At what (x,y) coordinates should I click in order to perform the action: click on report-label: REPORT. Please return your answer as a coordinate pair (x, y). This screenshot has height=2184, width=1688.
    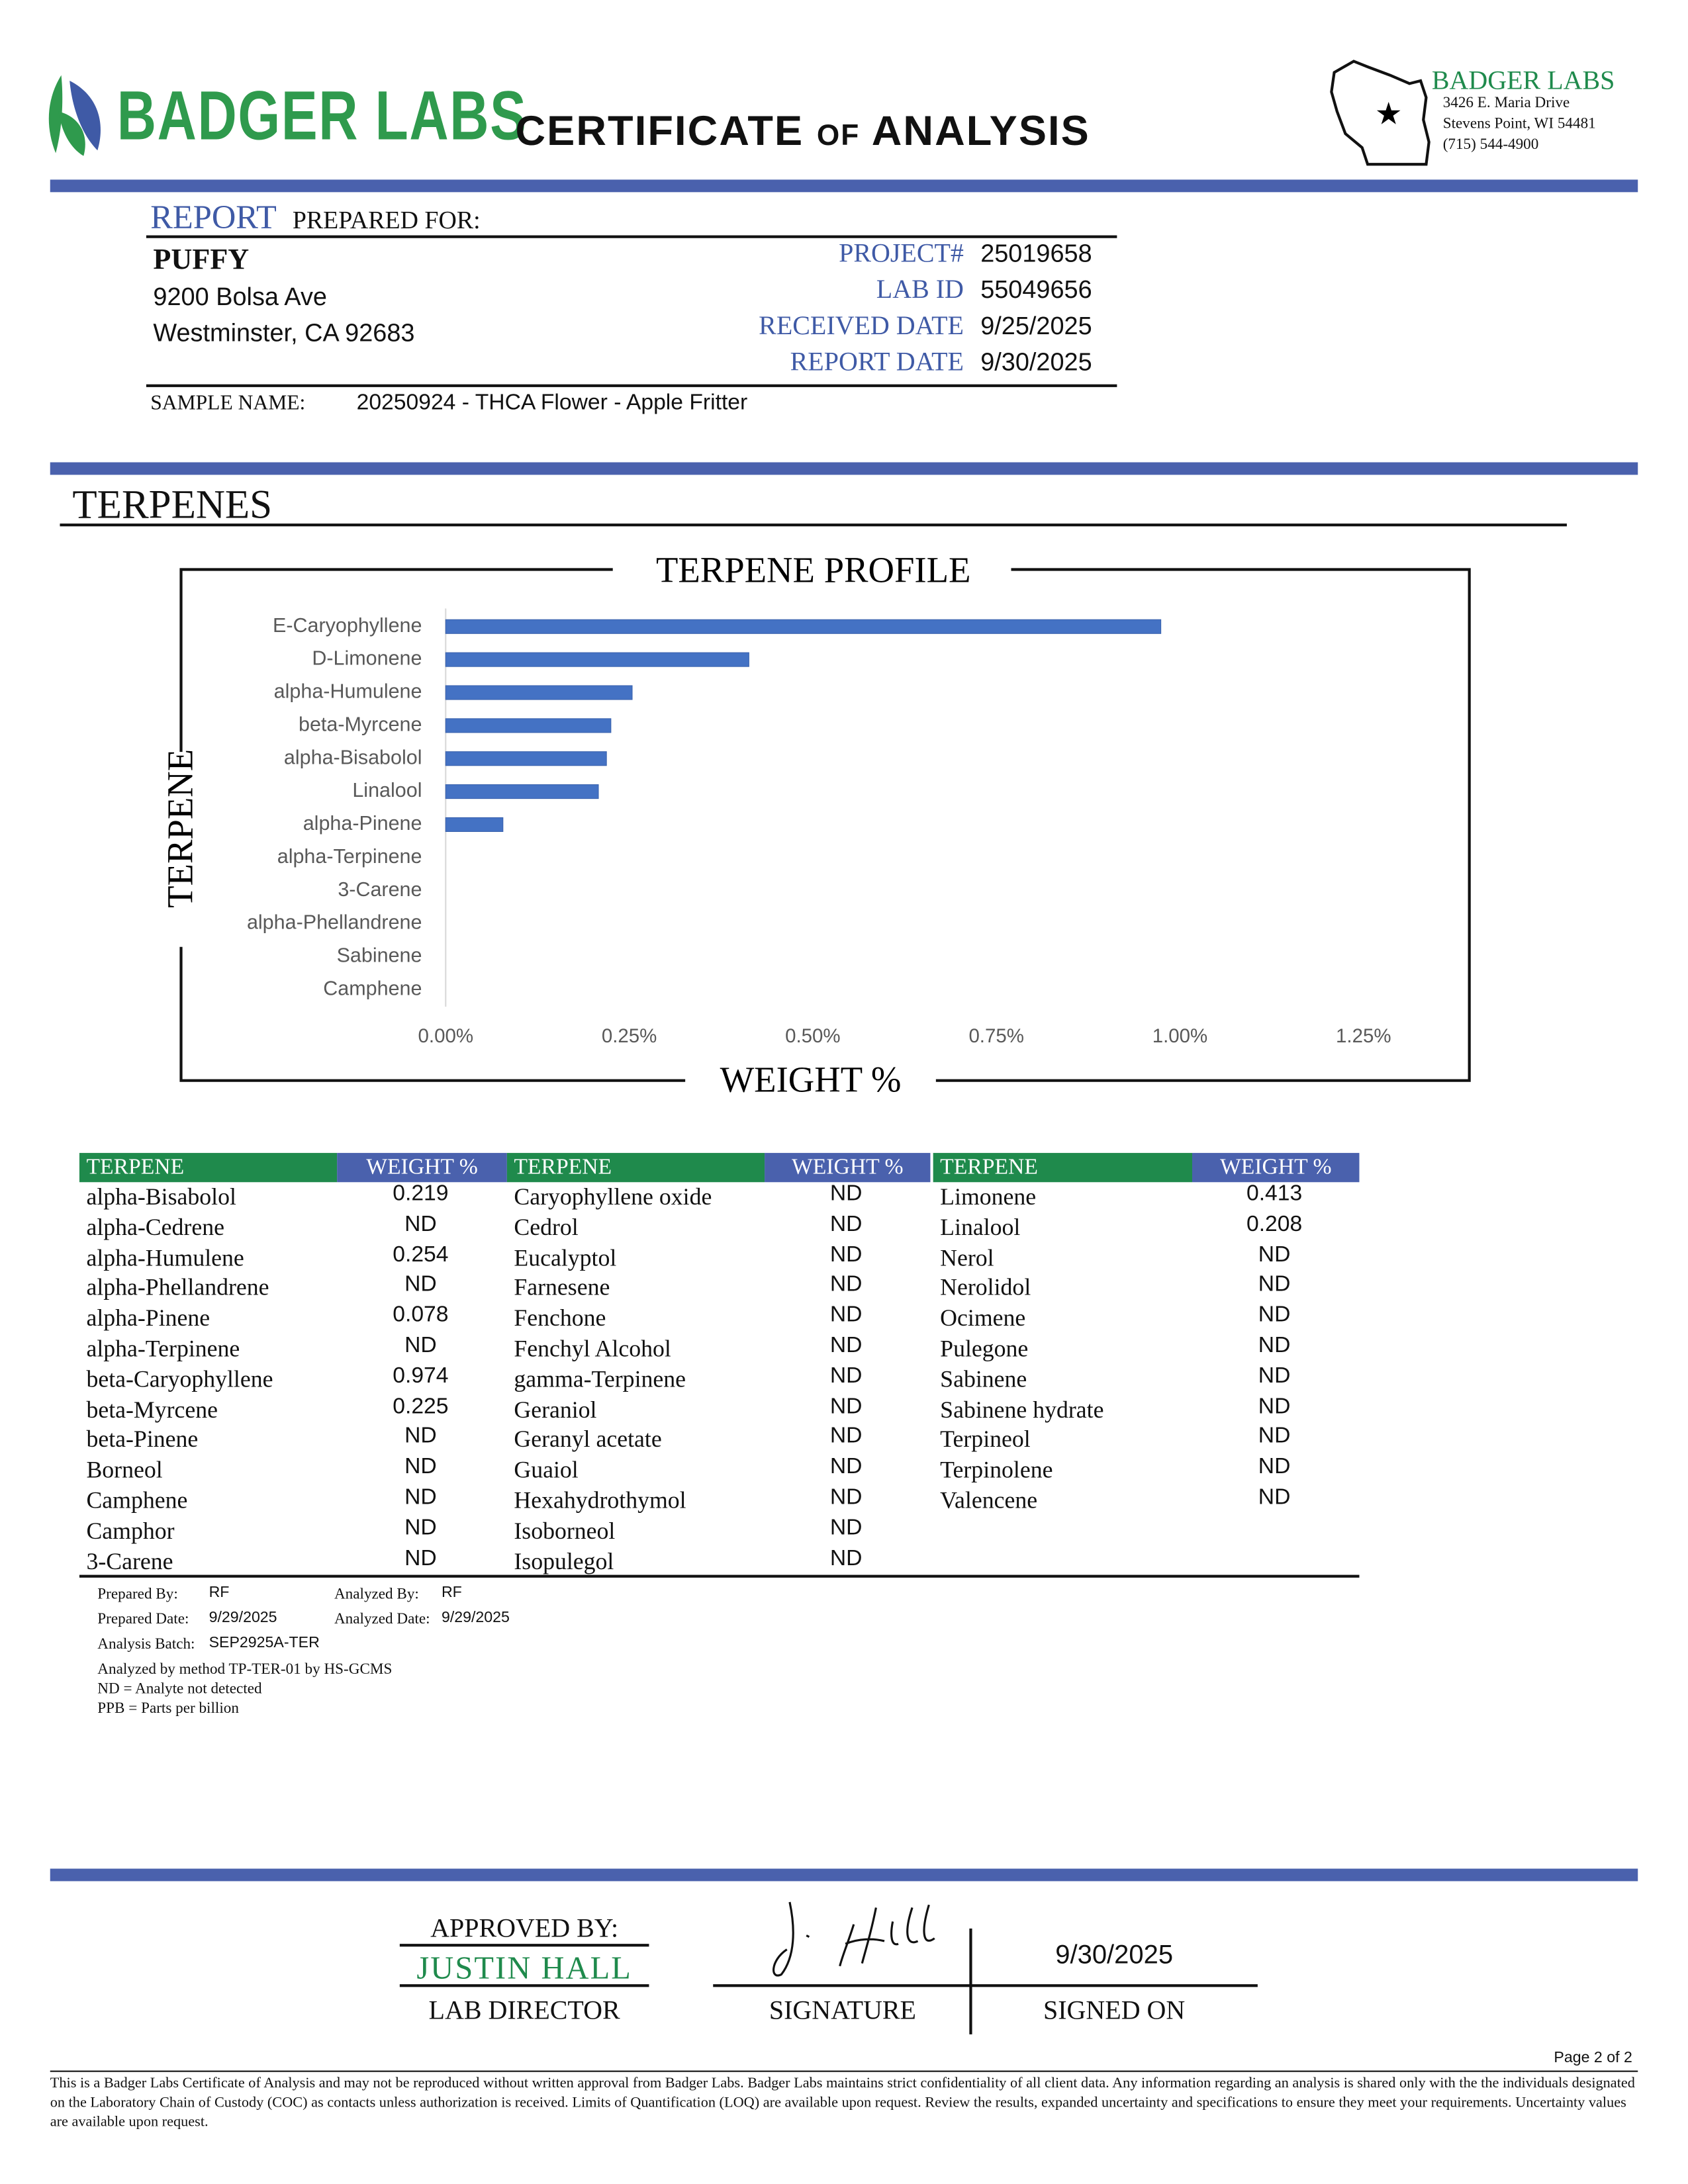
    Looking at the image, I should click on (213, 219).